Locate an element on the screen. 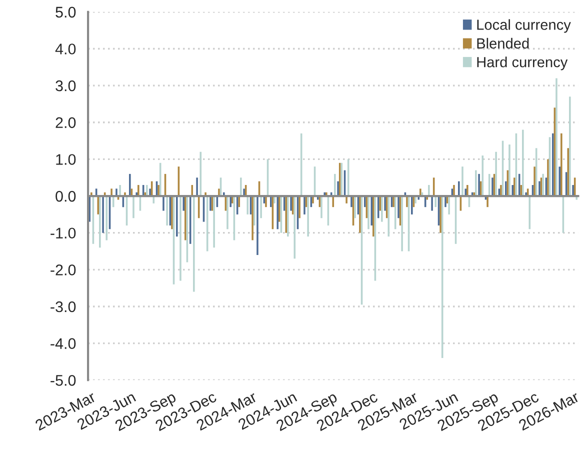  y-tick-label: 1.0 is located at coordinates (66, 159).